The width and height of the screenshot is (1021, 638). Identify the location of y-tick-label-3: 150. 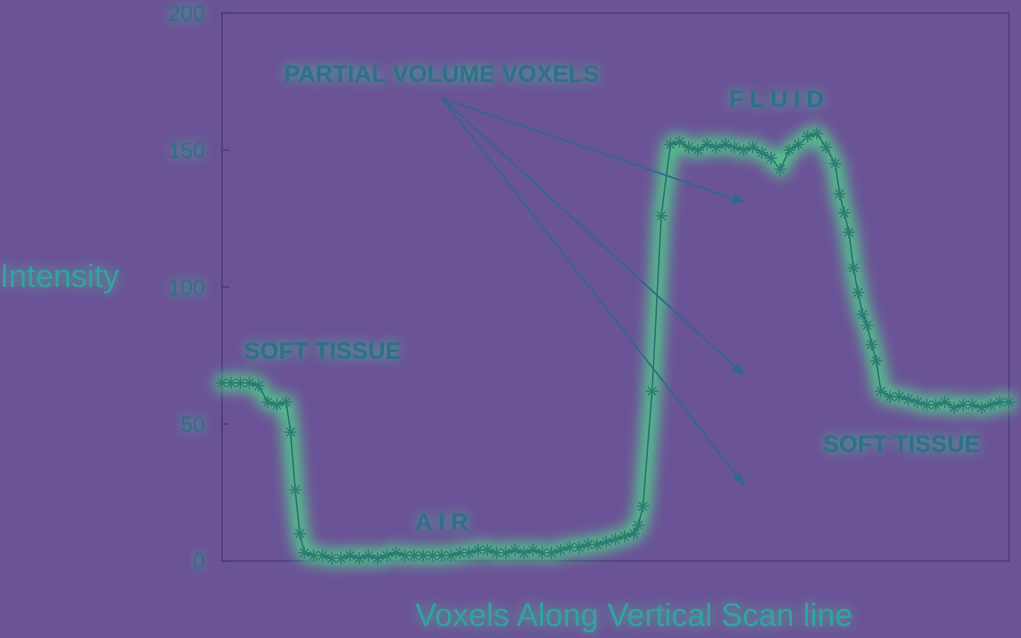
(186, 150).